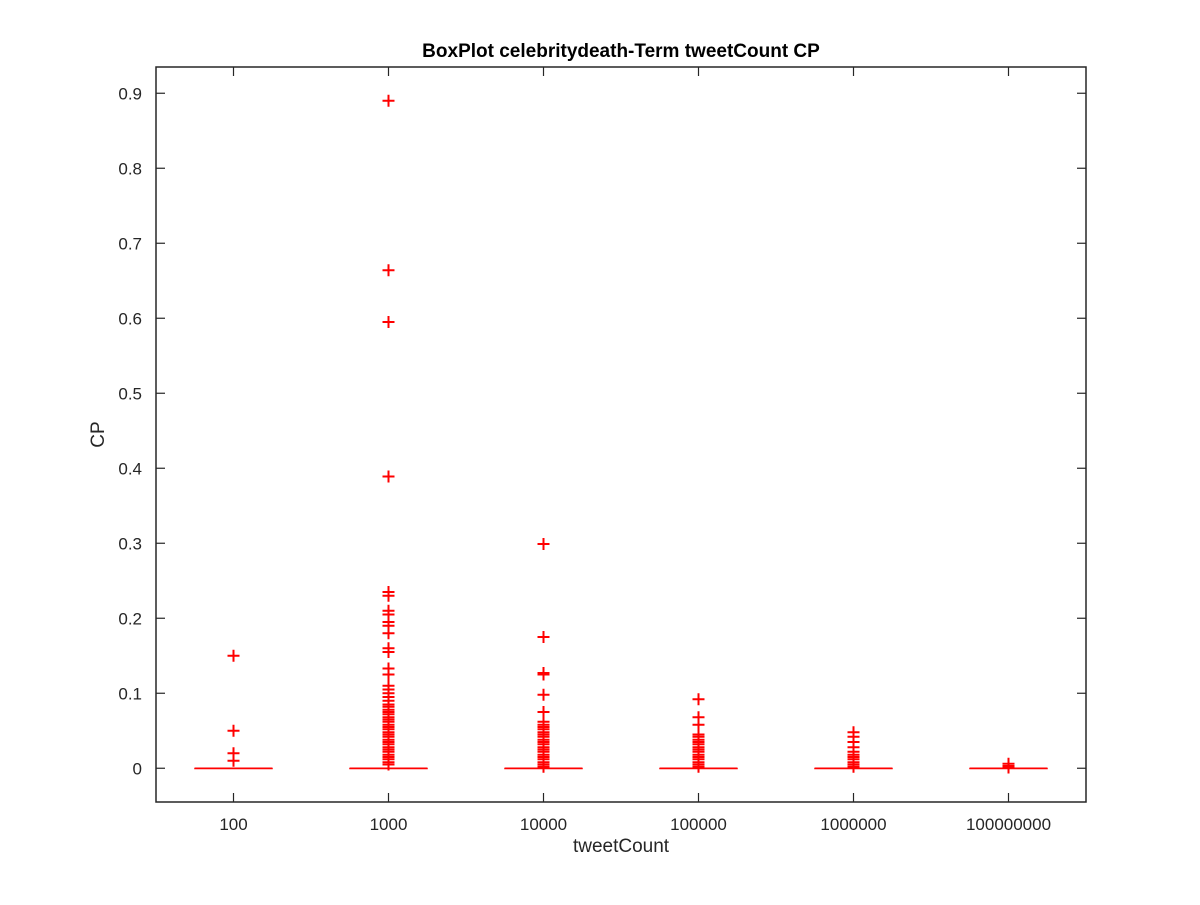 The width and height of the screenshot is (1200, 905). I want to click on x-tick-label: 1000, so click(389, 824).